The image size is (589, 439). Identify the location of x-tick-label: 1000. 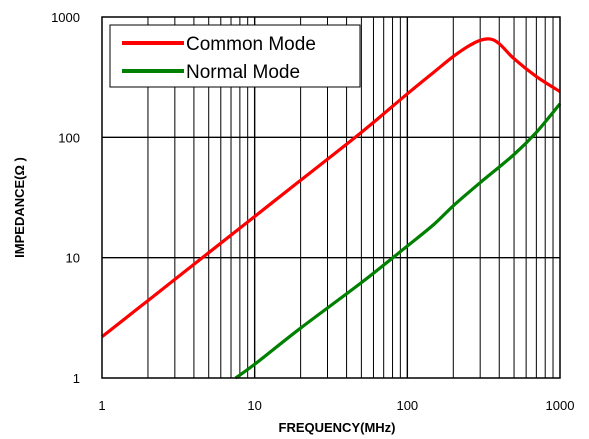
(560, 405).